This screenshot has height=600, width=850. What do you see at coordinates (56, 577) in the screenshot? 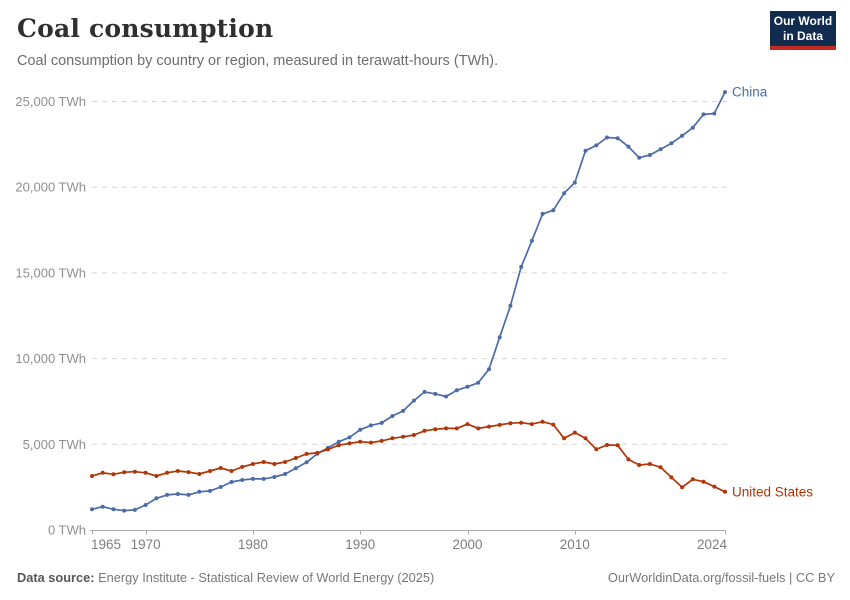
I see `data-source-label: Data source:` at bounding box center [56, 577].